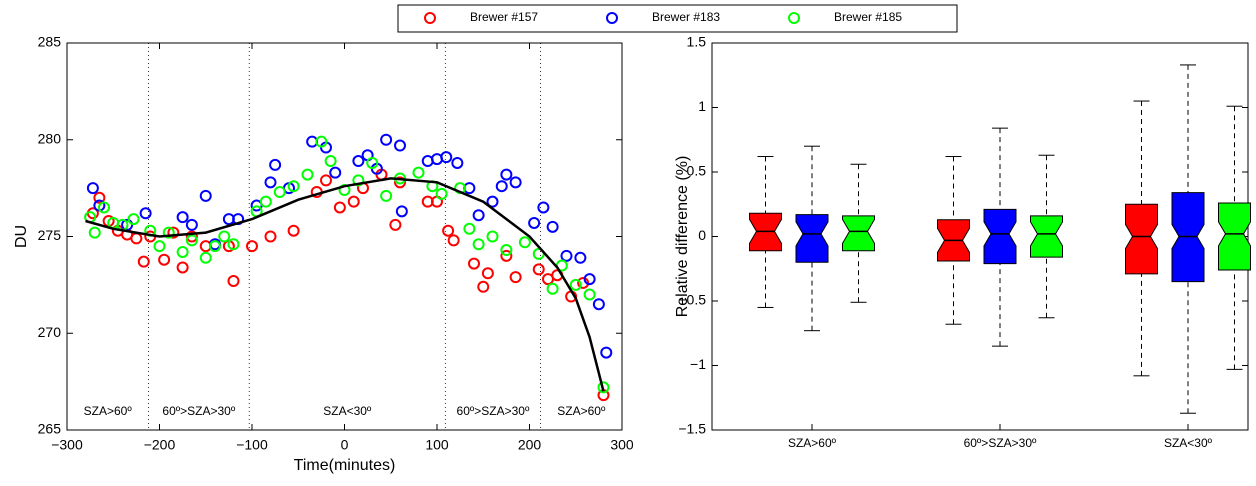  Describe the element at coordinates (692, 300) in the screenshot. I see `y-tick-label: −0.5` at that location.